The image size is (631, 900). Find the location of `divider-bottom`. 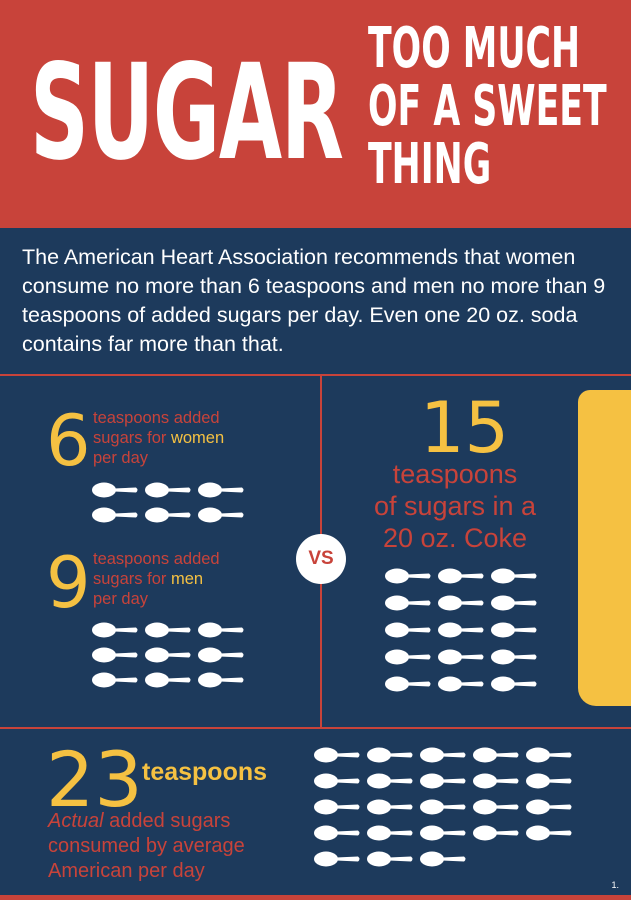

divider-bottom is located at coordinates (315, 897).